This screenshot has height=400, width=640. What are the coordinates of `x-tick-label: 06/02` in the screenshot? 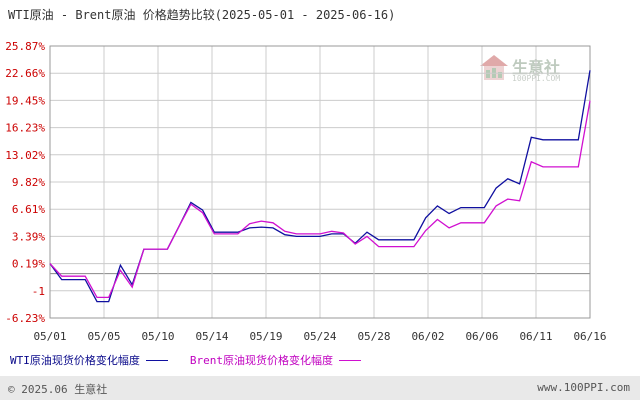 It's located at (427, 336).